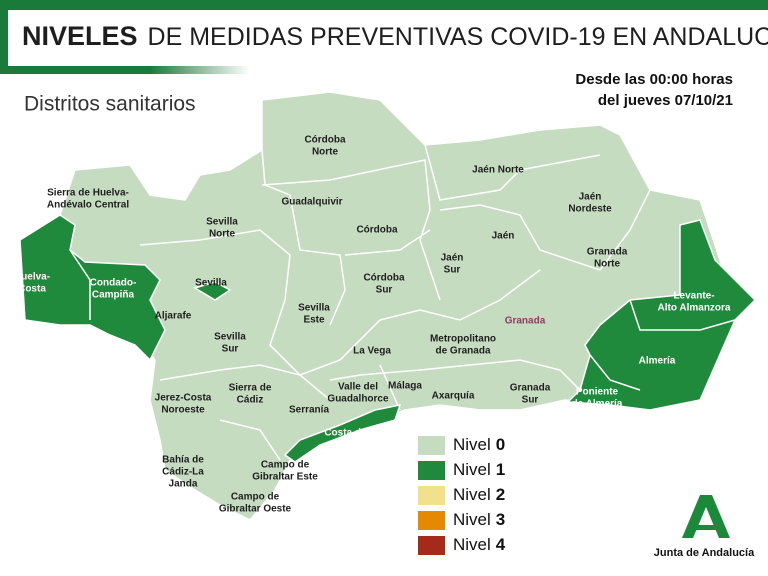 The height and width of the screenshot is (576, 768). Describe the element at coordinates (654, 79) in the screenshot. I see `date-line: Desde las 00:00 horas` at that location.